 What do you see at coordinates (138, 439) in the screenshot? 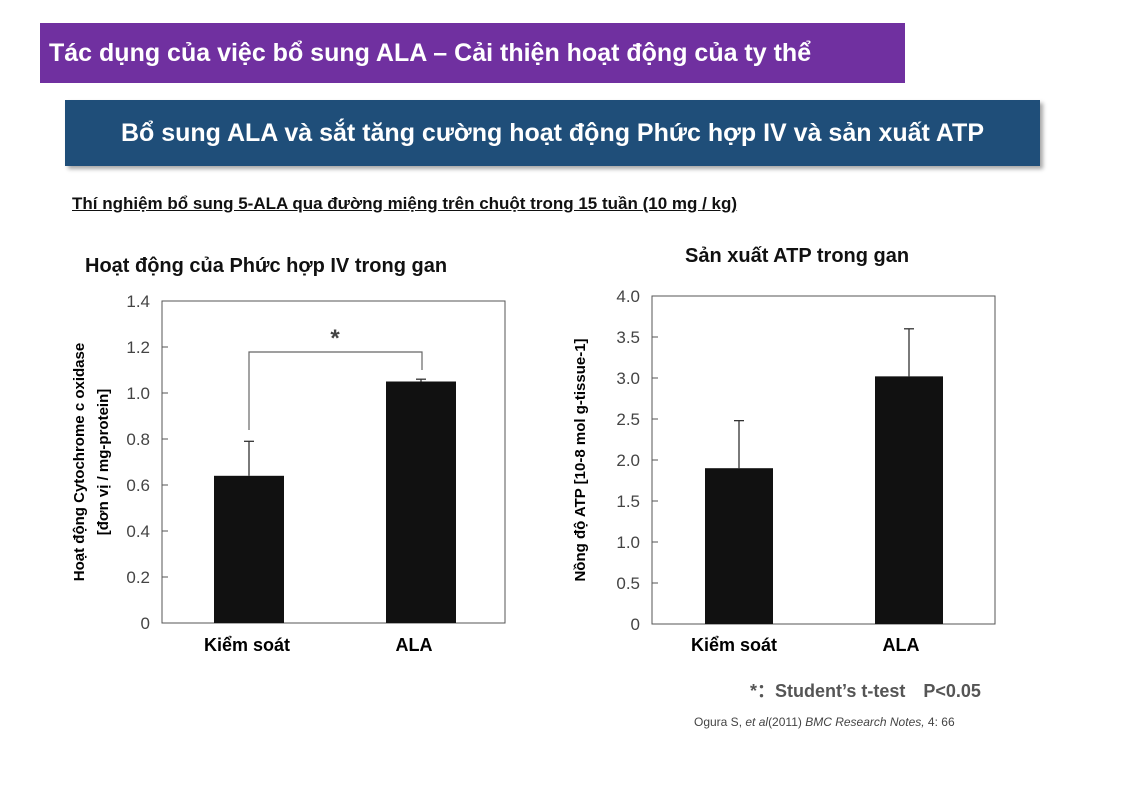
I see `chart1-ytick-label: 0.8` at bounding box center [138, 439].